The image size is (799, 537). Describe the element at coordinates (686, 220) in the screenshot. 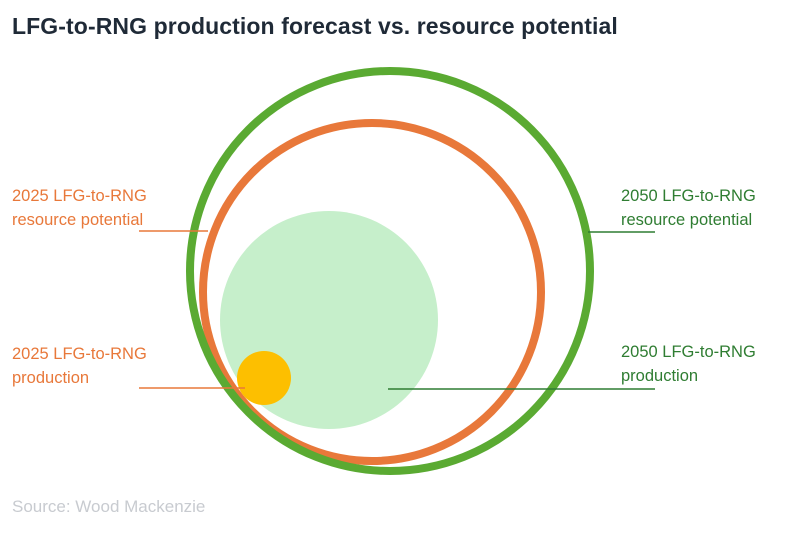

I see `label-resource-potential-2050-line2: resource potential` at that location.